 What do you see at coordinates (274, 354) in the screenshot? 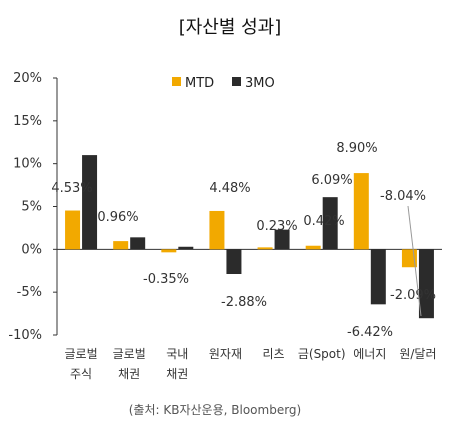
I see `category-label: 리츠` at bounding box center [274, 354].